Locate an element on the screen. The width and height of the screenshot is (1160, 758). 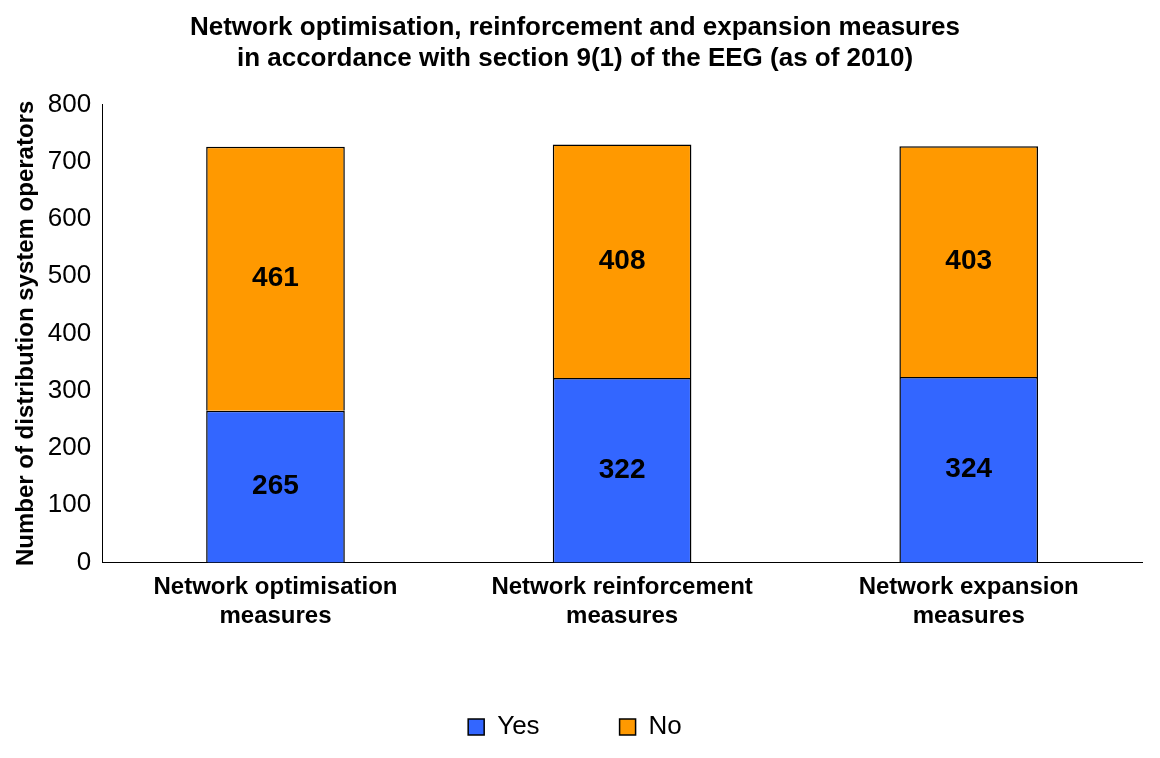
data-label: 322 is located at coordinates (622, 468).